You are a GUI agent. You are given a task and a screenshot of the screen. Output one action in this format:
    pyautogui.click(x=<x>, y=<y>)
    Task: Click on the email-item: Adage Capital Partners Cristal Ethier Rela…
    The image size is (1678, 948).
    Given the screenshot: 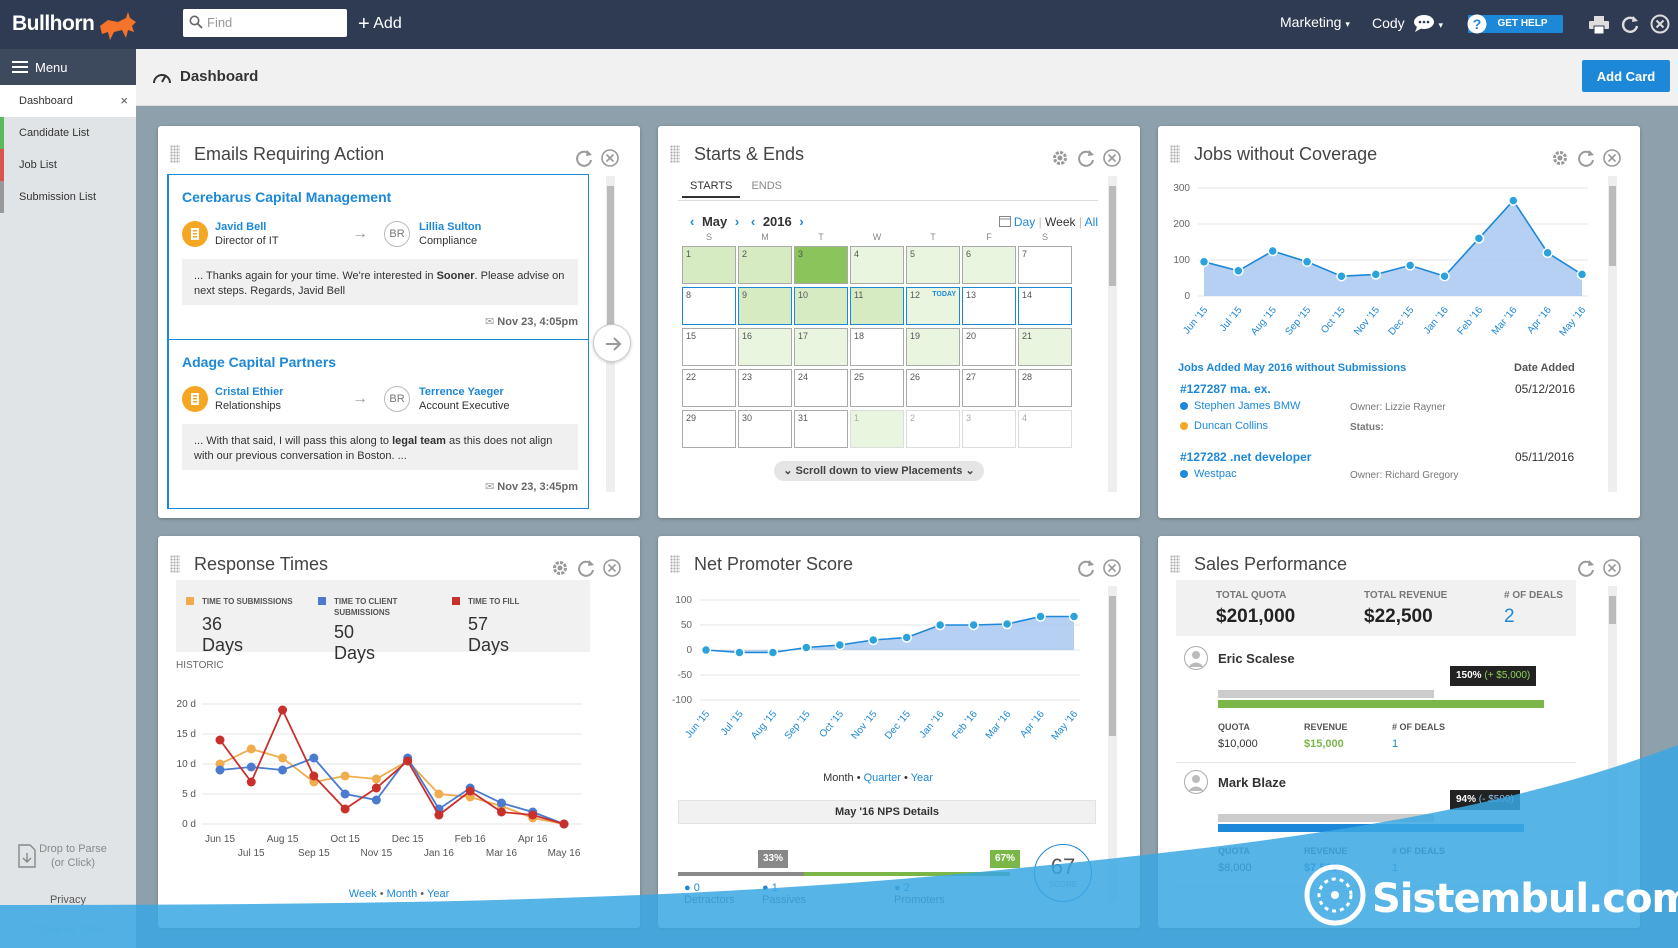 What is the action you would take?
    pyautogui.click(x=378, y=424)
    